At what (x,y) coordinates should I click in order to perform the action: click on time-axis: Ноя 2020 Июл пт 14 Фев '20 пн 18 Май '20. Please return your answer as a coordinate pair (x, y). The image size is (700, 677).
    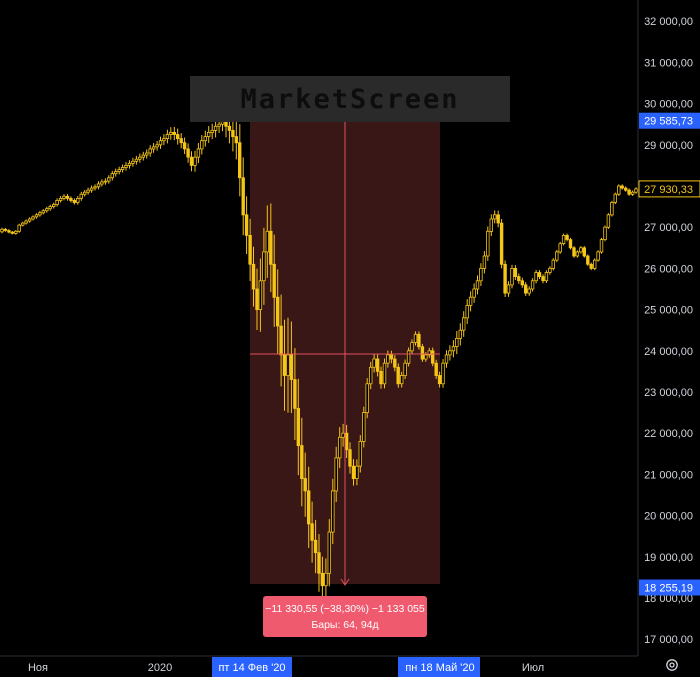
    Looking at the image, I should click on (286, 667).